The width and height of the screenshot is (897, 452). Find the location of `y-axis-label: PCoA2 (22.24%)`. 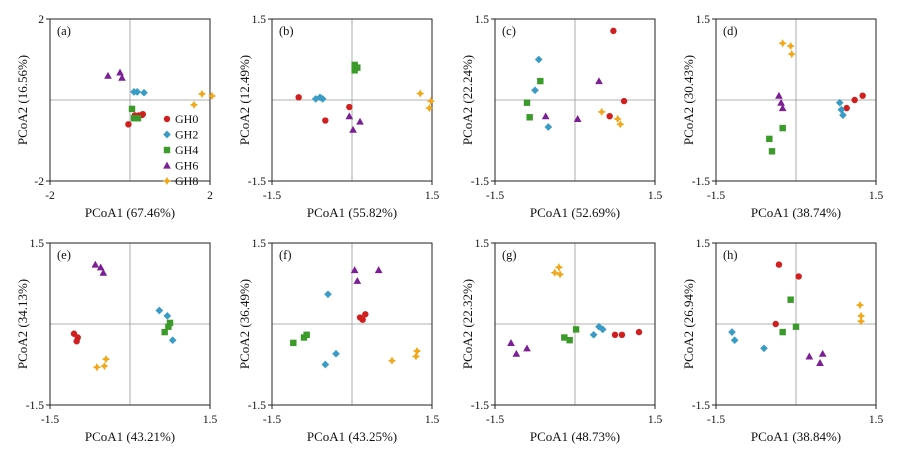

y-axis-label: PCoA2 (22.24%) is located at coordinates (467, 100).